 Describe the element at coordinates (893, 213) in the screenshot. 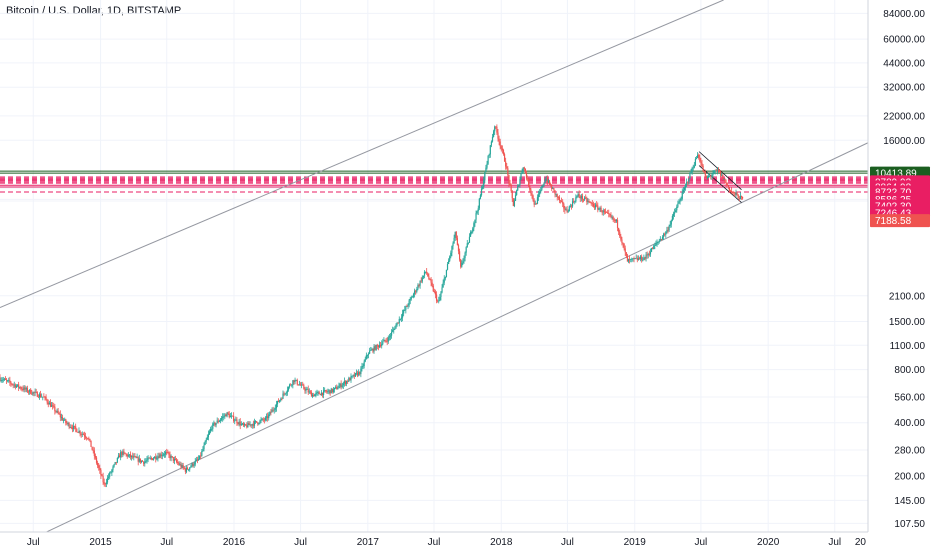

I see `price-tag-label: 7246.43` at that location.